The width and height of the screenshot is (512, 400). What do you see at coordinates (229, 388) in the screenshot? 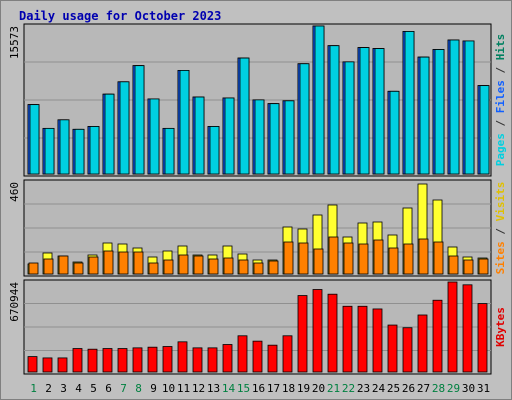
I see `day-label-14: 14` at bounding box center [229, 388].